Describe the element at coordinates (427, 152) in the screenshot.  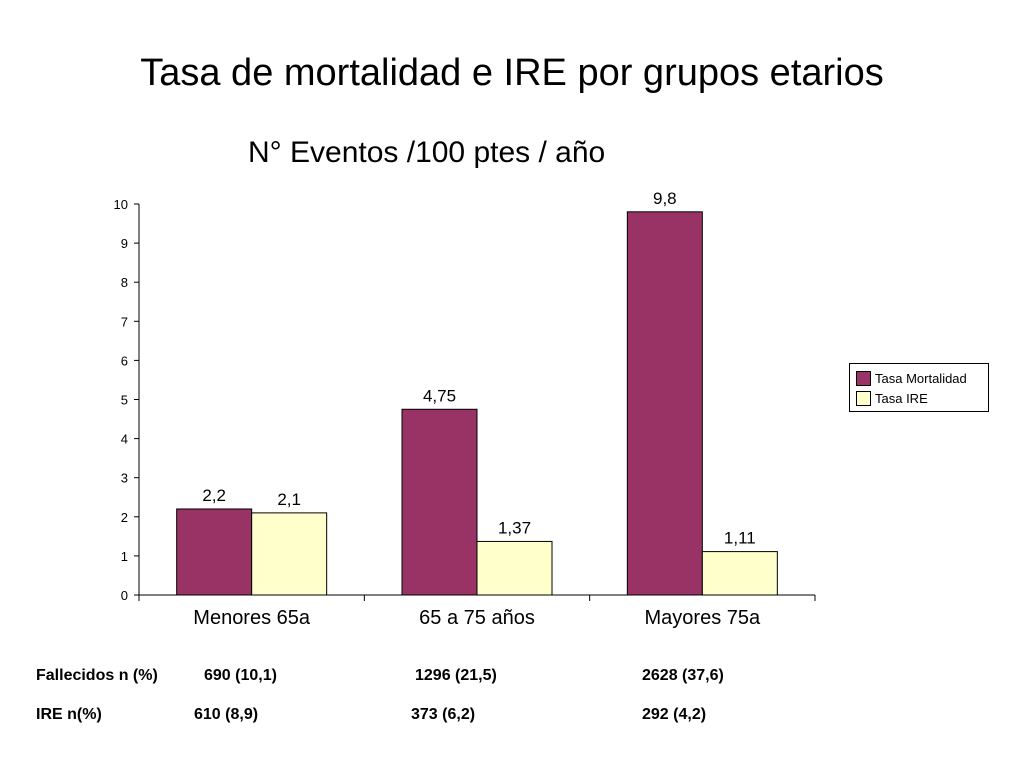
I see `chart-title: N° Eventos /100 ptes / año` at that location.